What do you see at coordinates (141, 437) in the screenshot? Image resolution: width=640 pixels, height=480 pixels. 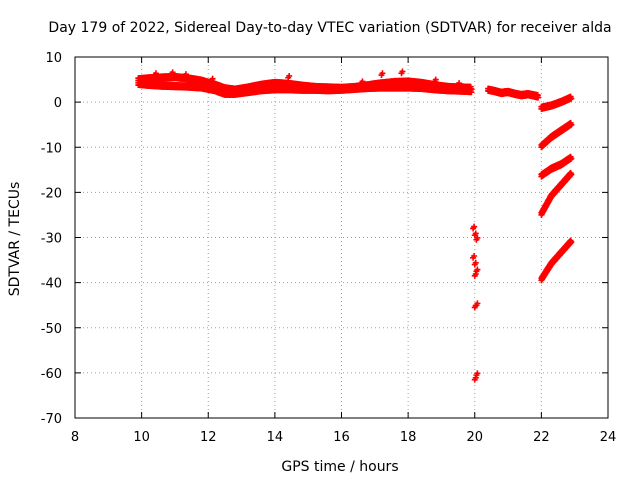 I see `x-tick-label: 10` at bounding box center [141, 437].